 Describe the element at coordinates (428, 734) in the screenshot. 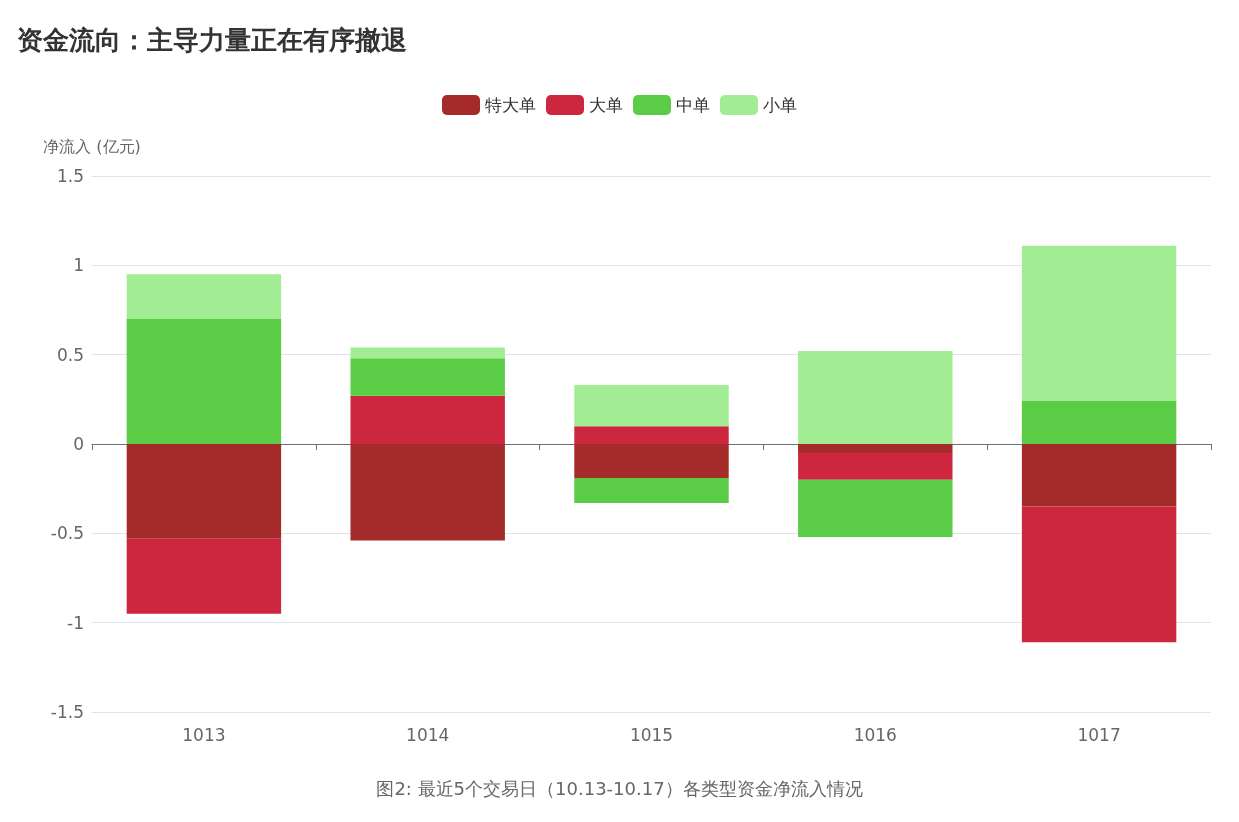

I see `x-tick-label: 1014` at that location.